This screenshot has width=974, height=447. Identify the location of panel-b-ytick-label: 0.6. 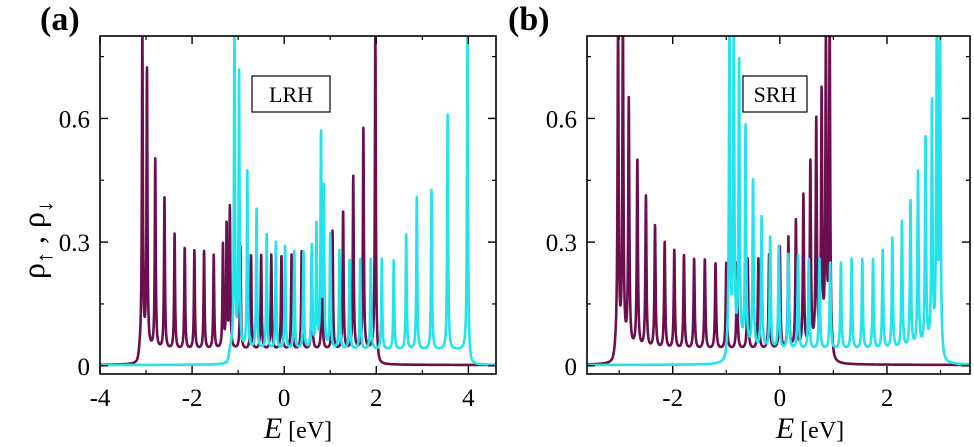
(561, 119).